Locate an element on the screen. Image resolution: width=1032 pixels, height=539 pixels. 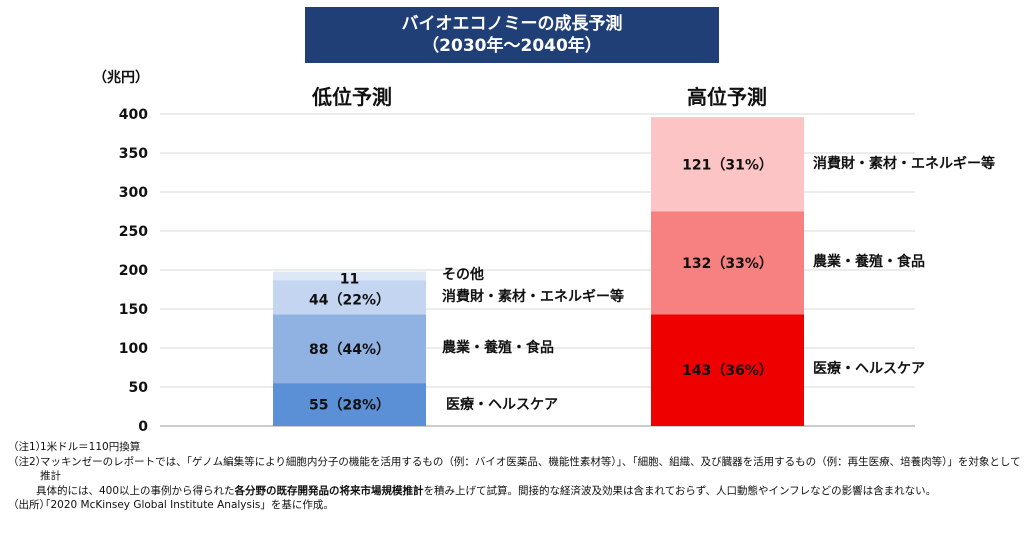
chart-title: バイオエコノミーの成長予測 is located at coordinates (512, 24).